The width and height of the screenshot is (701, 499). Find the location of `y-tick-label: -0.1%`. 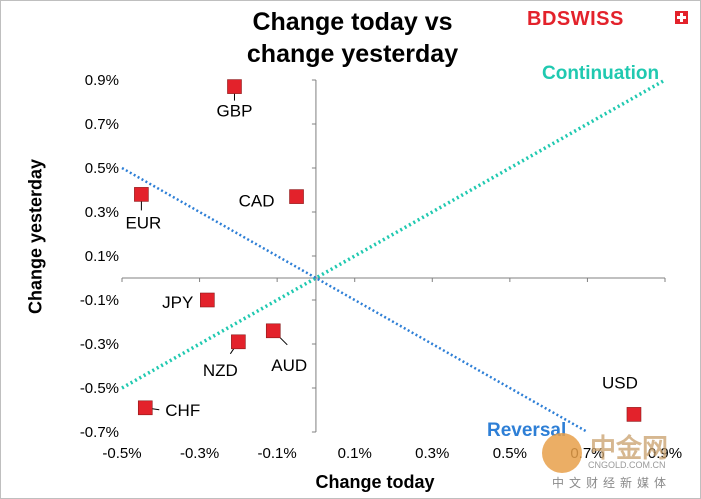

y-tick-label: -0.1% is located at coordinates (99, 300).